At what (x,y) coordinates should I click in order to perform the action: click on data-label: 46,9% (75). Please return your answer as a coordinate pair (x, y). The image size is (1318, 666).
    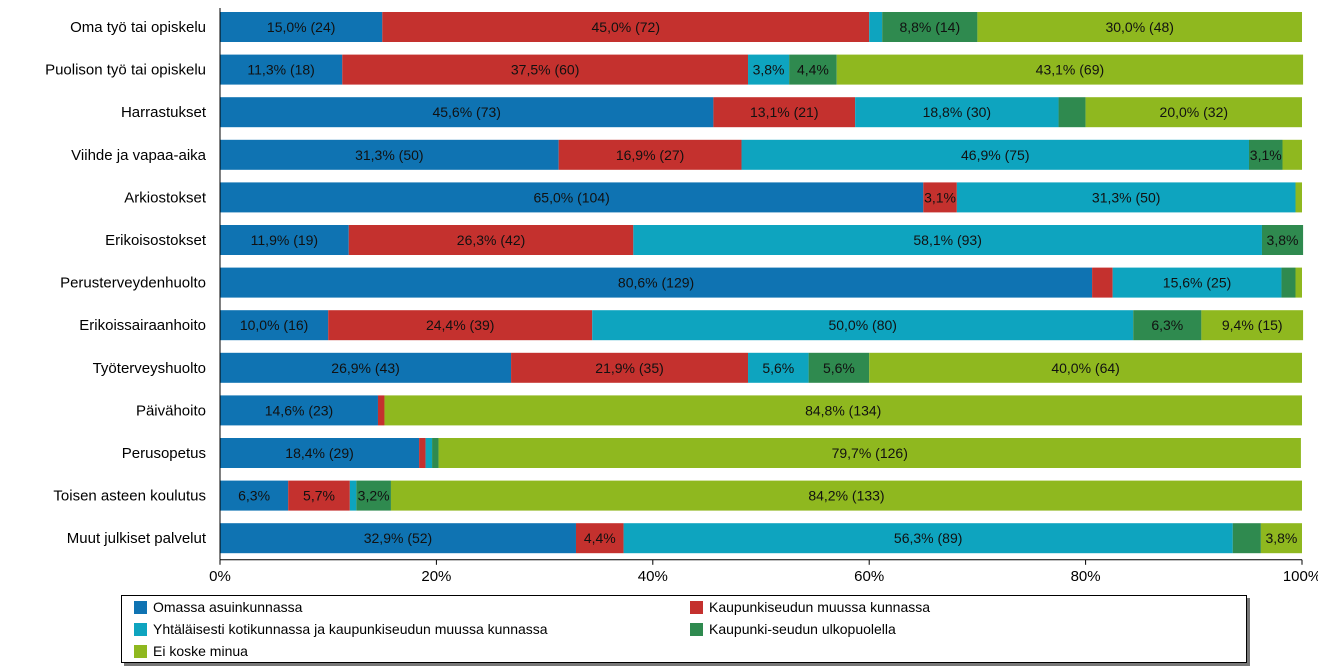
    Looking at the image, I should click on (995, 155).